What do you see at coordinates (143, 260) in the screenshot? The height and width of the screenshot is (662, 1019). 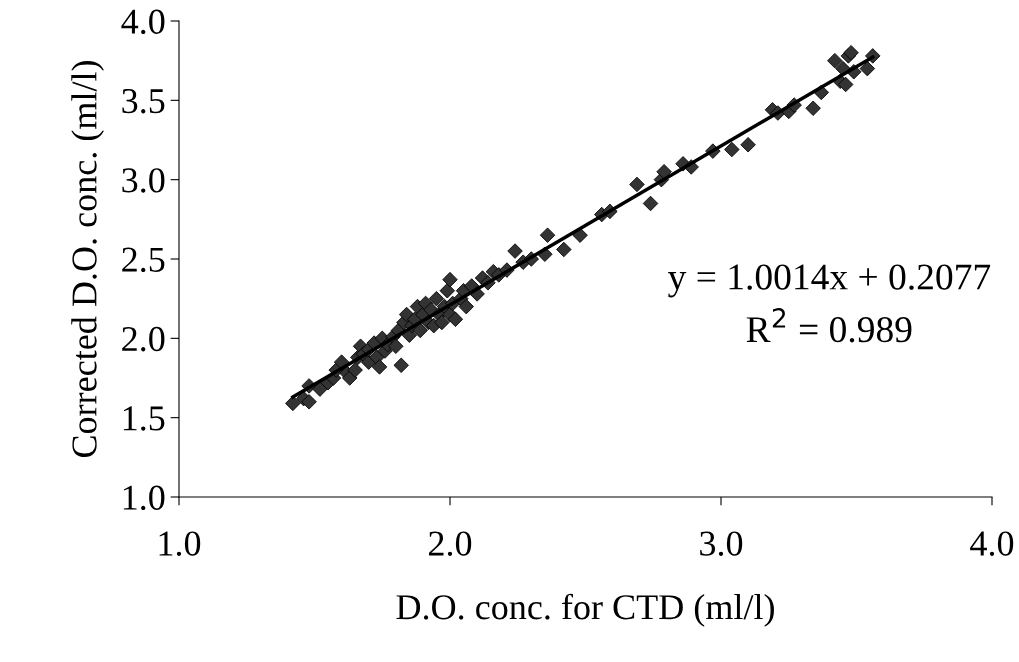 I see `y-tick-label: 2.5` at bounding box center [143, 260].